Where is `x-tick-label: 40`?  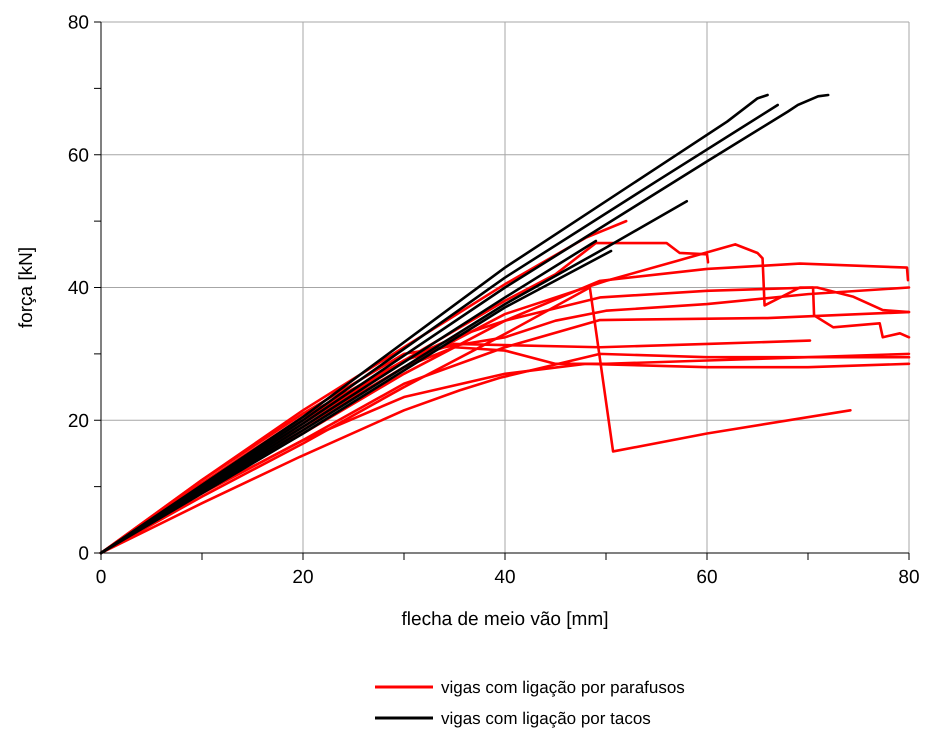 x-tick-label: 40 is located at coordinates (505, 577).